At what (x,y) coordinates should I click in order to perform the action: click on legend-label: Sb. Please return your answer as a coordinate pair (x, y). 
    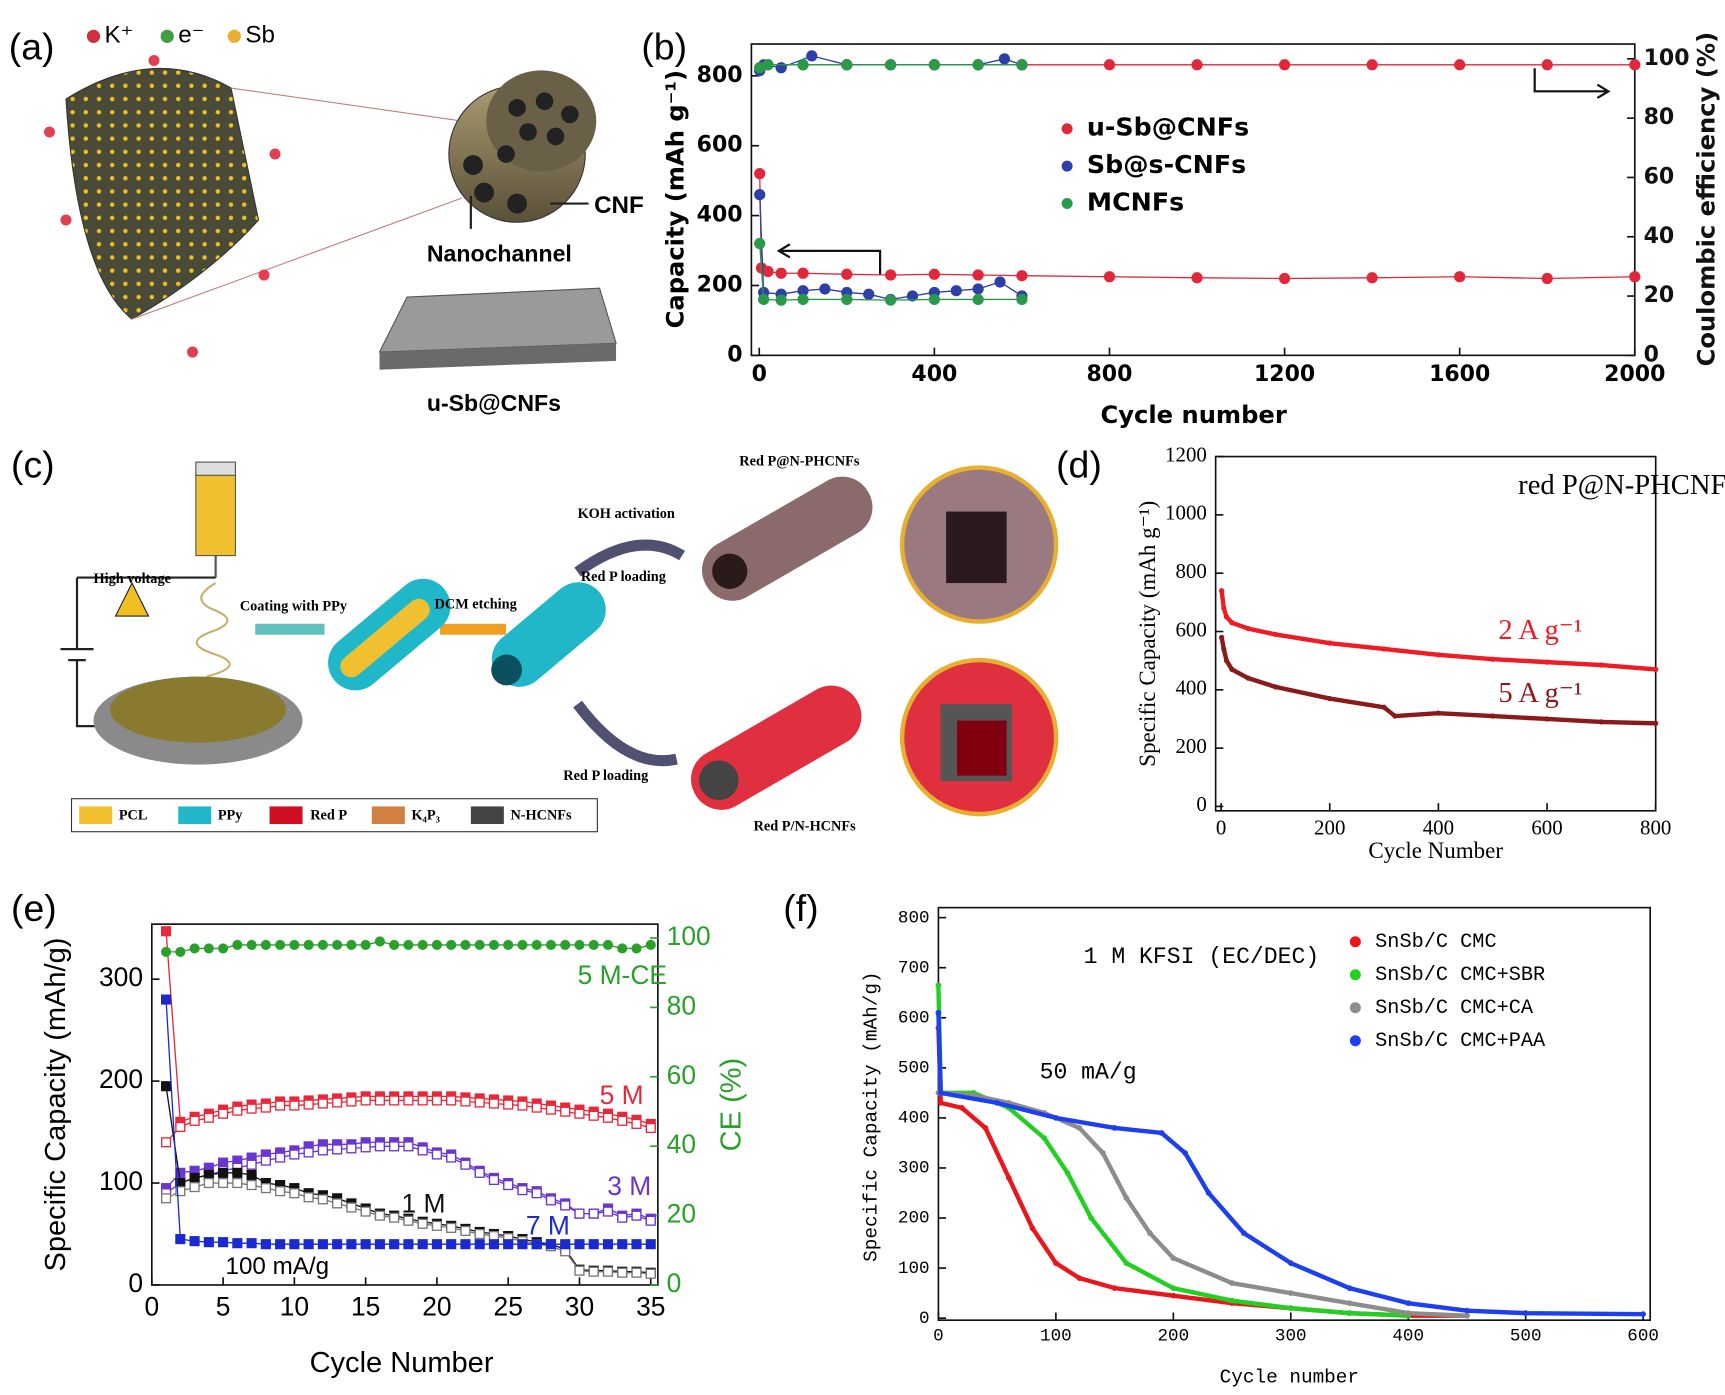
    Looking at the image, I should click on (260, 35).